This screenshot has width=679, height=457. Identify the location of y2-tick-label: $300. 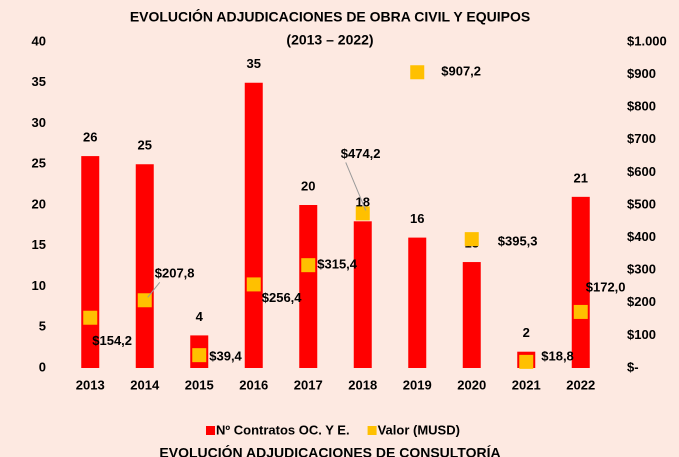
(641, 269).